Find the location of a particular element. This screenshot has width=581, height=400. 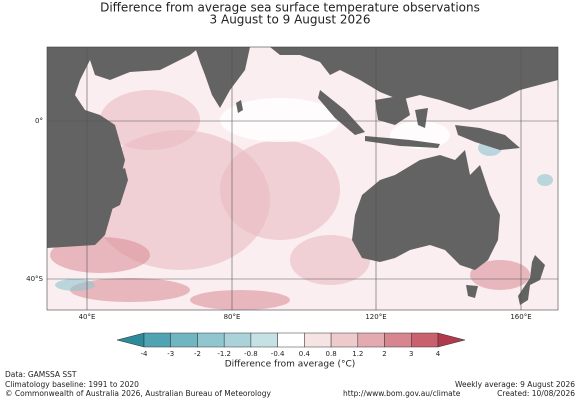

australia is located at coordinates (426, 210).